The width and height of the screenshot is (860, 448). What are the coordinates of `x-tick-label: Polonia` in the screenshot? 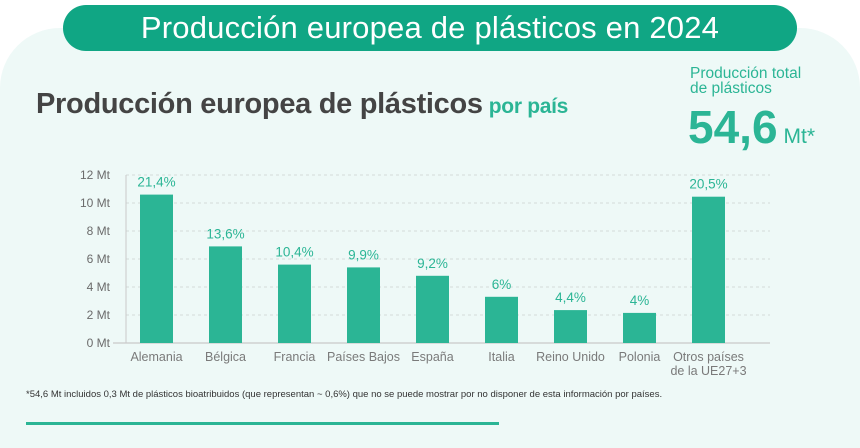 It's located at (640, 357).